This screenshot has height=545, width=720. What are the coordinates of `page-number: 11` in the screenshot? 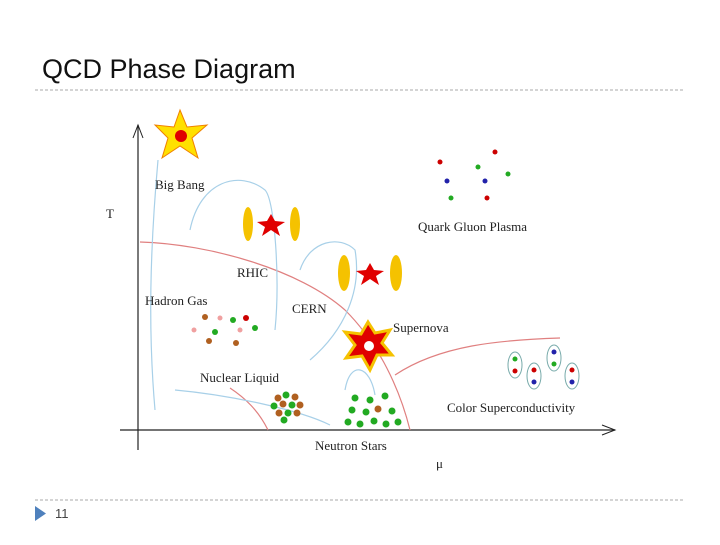 It's located at (62, 513).